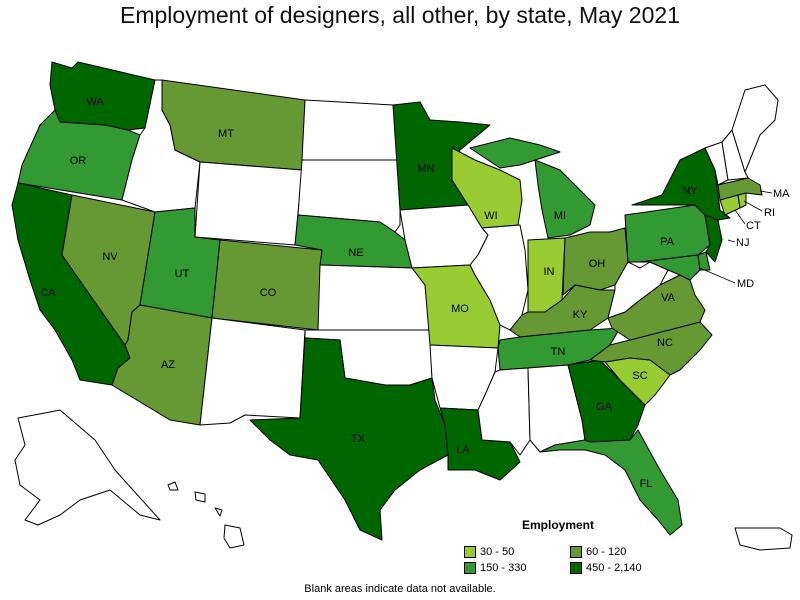 Image resolution: width=800 pixels, height=600 pixels. What do you see at coordinates (206, 515) in the screenshot?
I see `state-hi` at bounding box center [206, 515].